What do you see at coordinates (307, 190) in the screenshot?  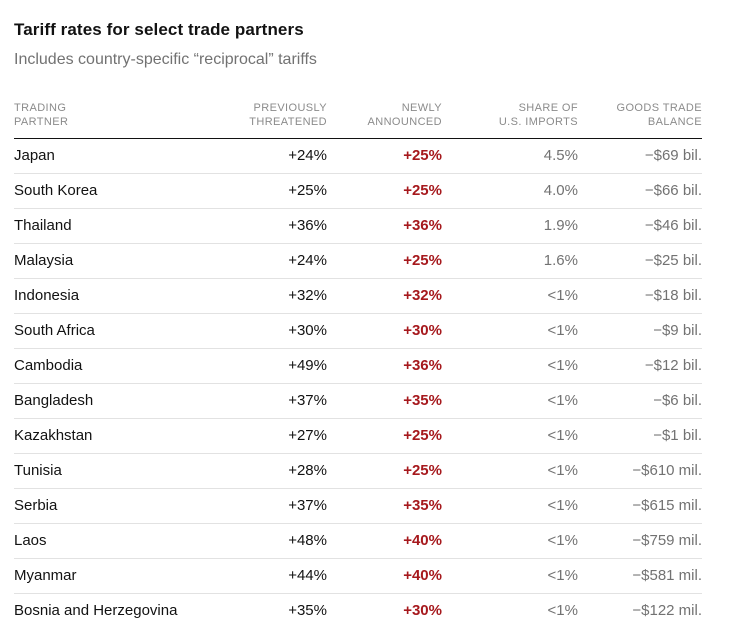 I see `cell-previously_threatened: +25%` at bounding box center [307, 190].